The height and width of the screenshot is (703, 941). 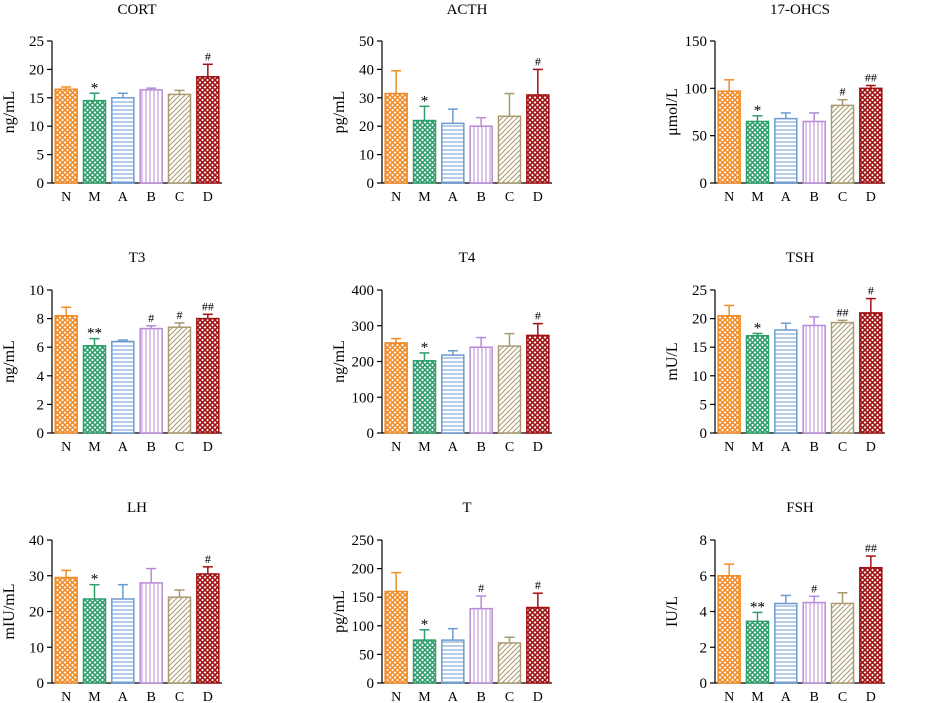 What do you see at coordinates (699, 137) in the screenshot?
I see `y-tick-label: 50` at bounding box center [699, 137].